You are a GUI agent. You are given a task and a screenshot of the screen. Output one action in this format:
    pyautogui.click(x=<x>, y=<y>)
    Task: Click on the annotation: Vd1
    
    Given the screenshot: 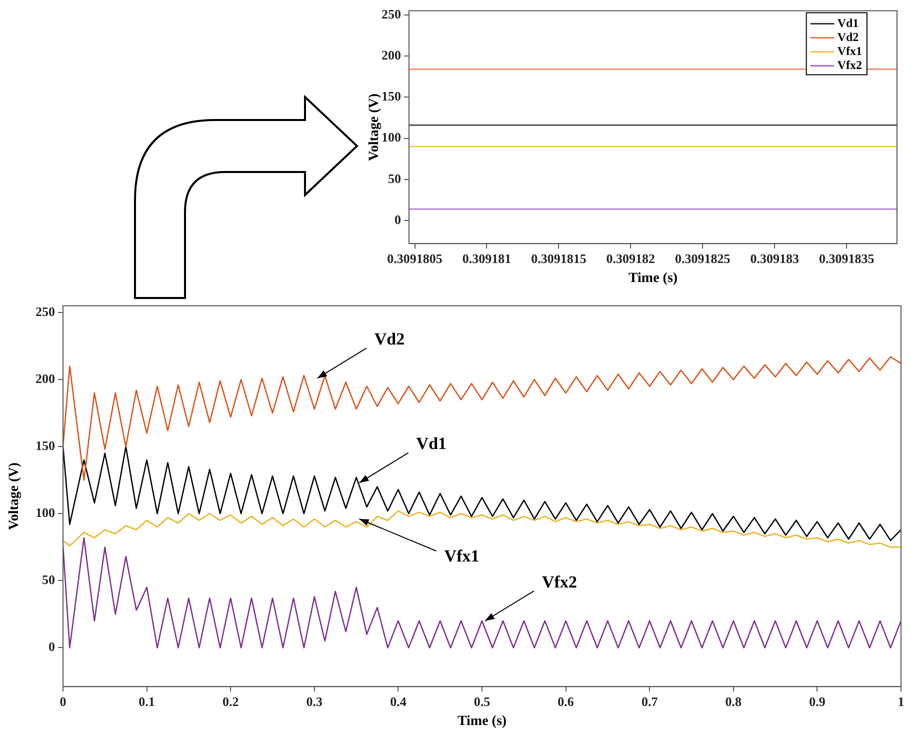 What is the action you would take?
    pyautogui.click(x=431, y=444)
    